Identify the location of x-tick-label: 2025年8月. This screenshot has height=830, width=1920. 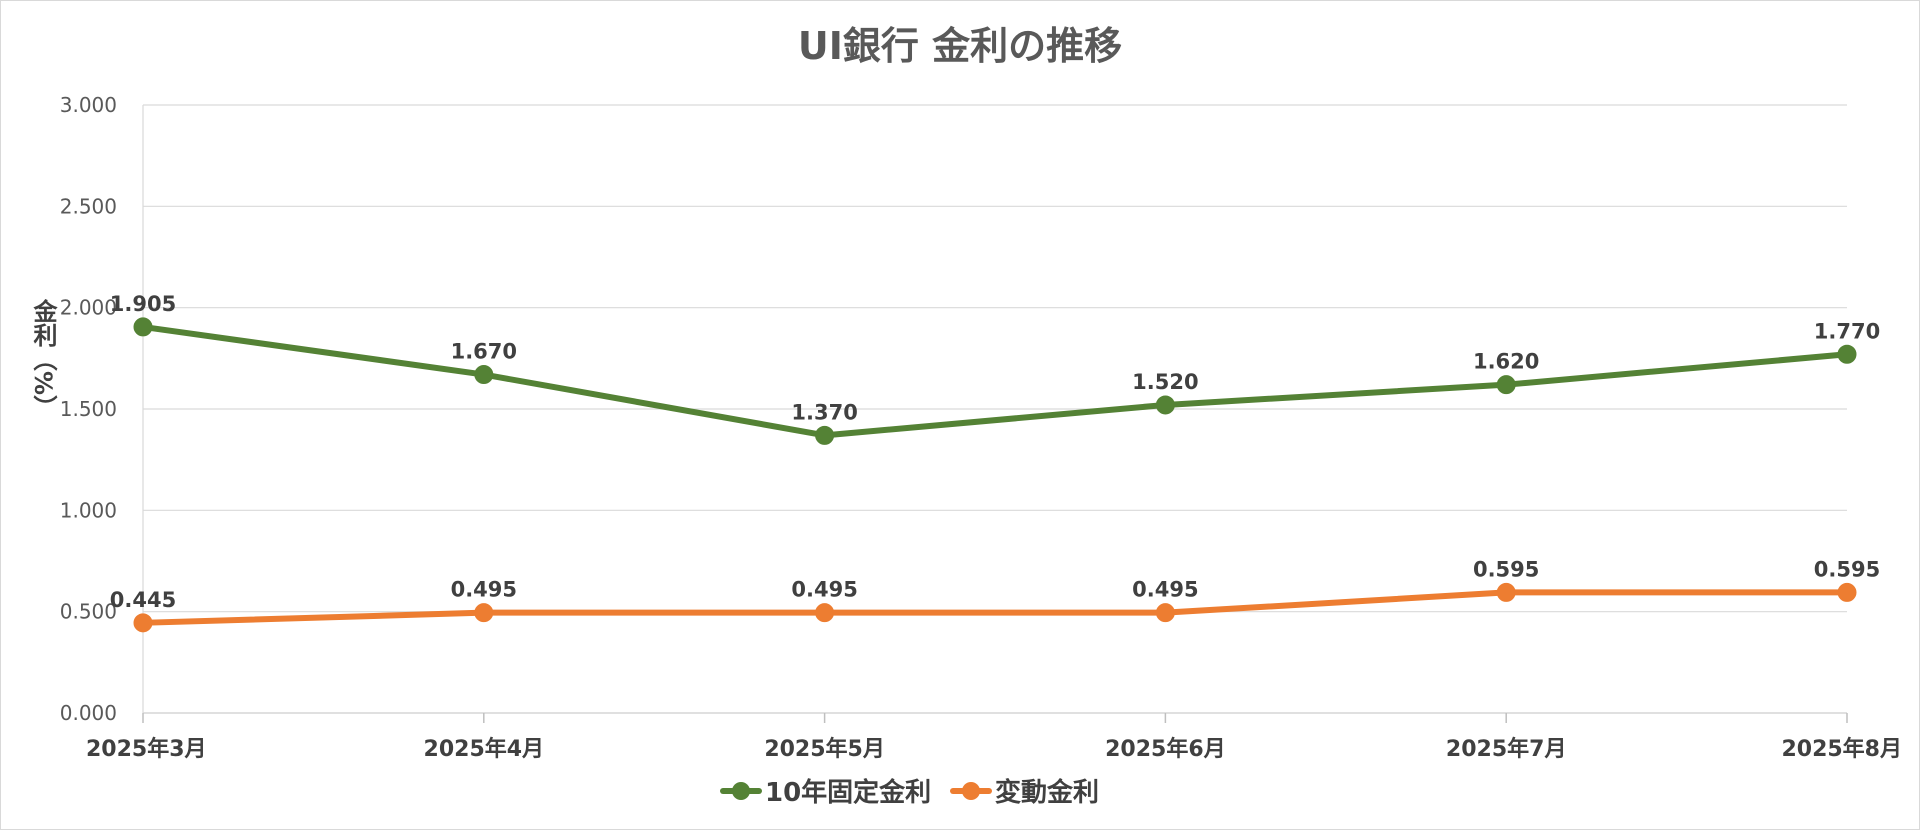
(1841, 749).